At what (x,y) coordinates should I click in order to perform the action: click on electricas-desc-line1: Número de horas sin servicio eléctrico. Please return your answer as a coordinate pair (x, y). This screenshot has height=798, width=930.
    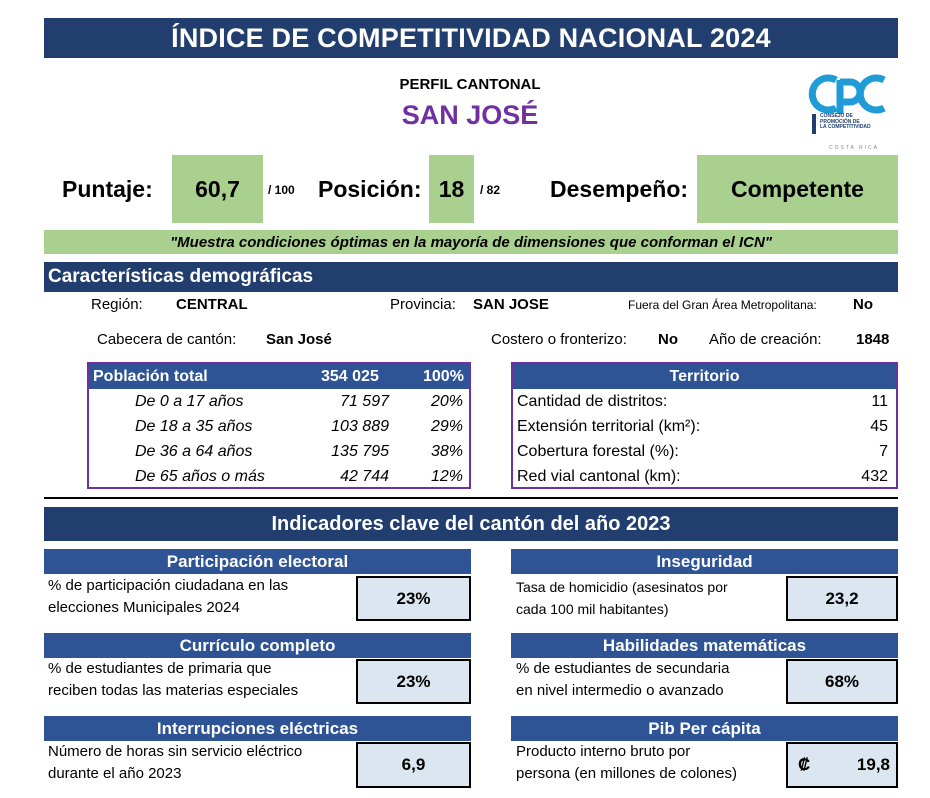
    Looking at the image, I should click on (175, 751).